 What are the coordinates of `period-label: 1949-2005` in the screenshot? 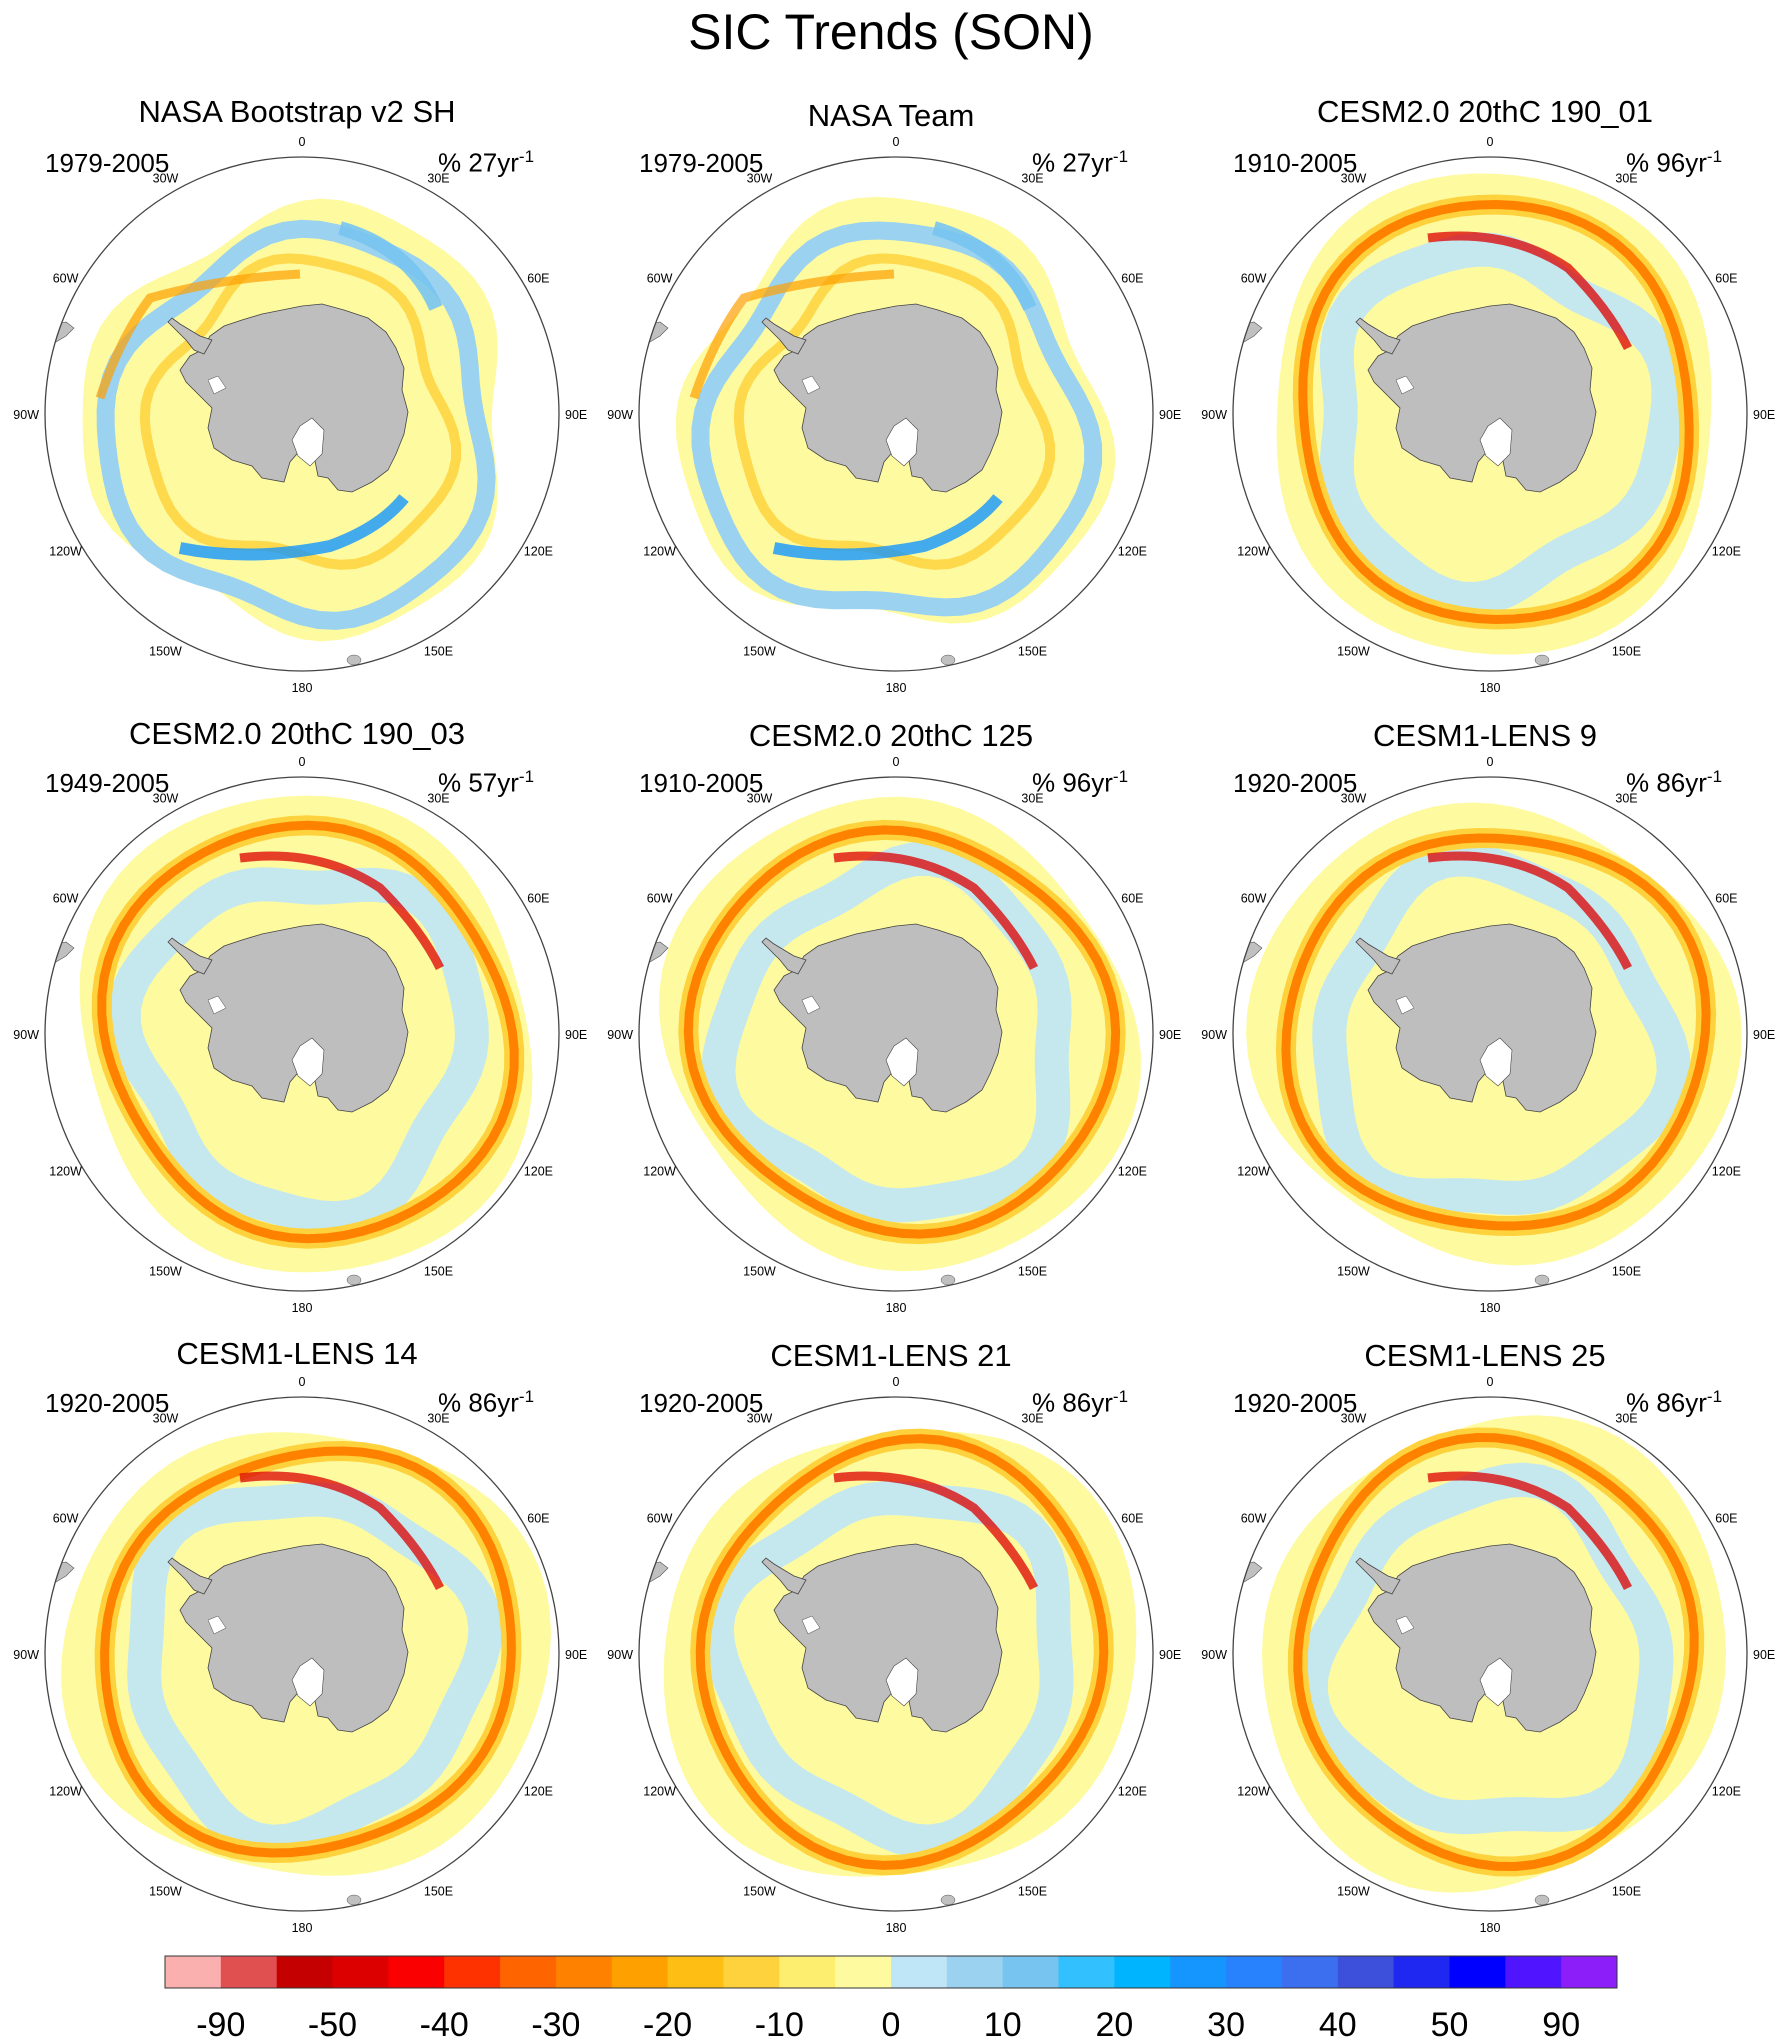 It's located at (107, 783).